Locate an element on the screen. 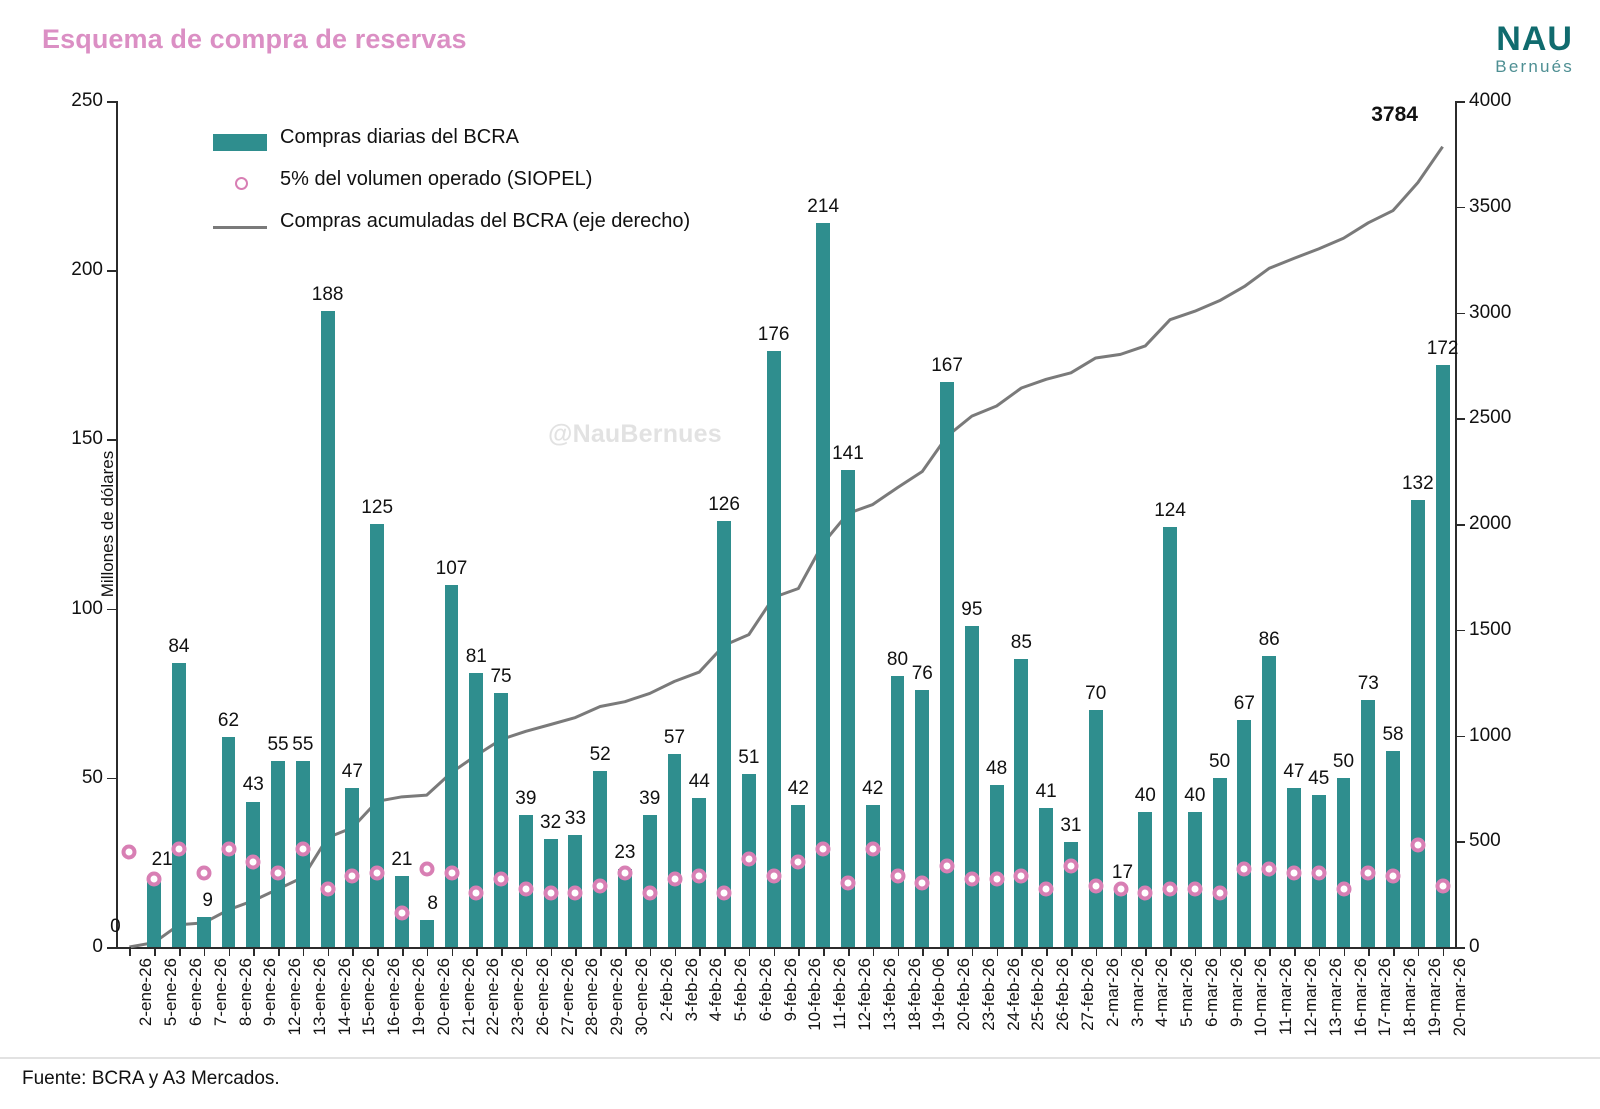 Image resolution: width=1600 pixels, height=1109 pixels. x-tick-label: 13-mar-26 is located at coordinates (1335, 997).